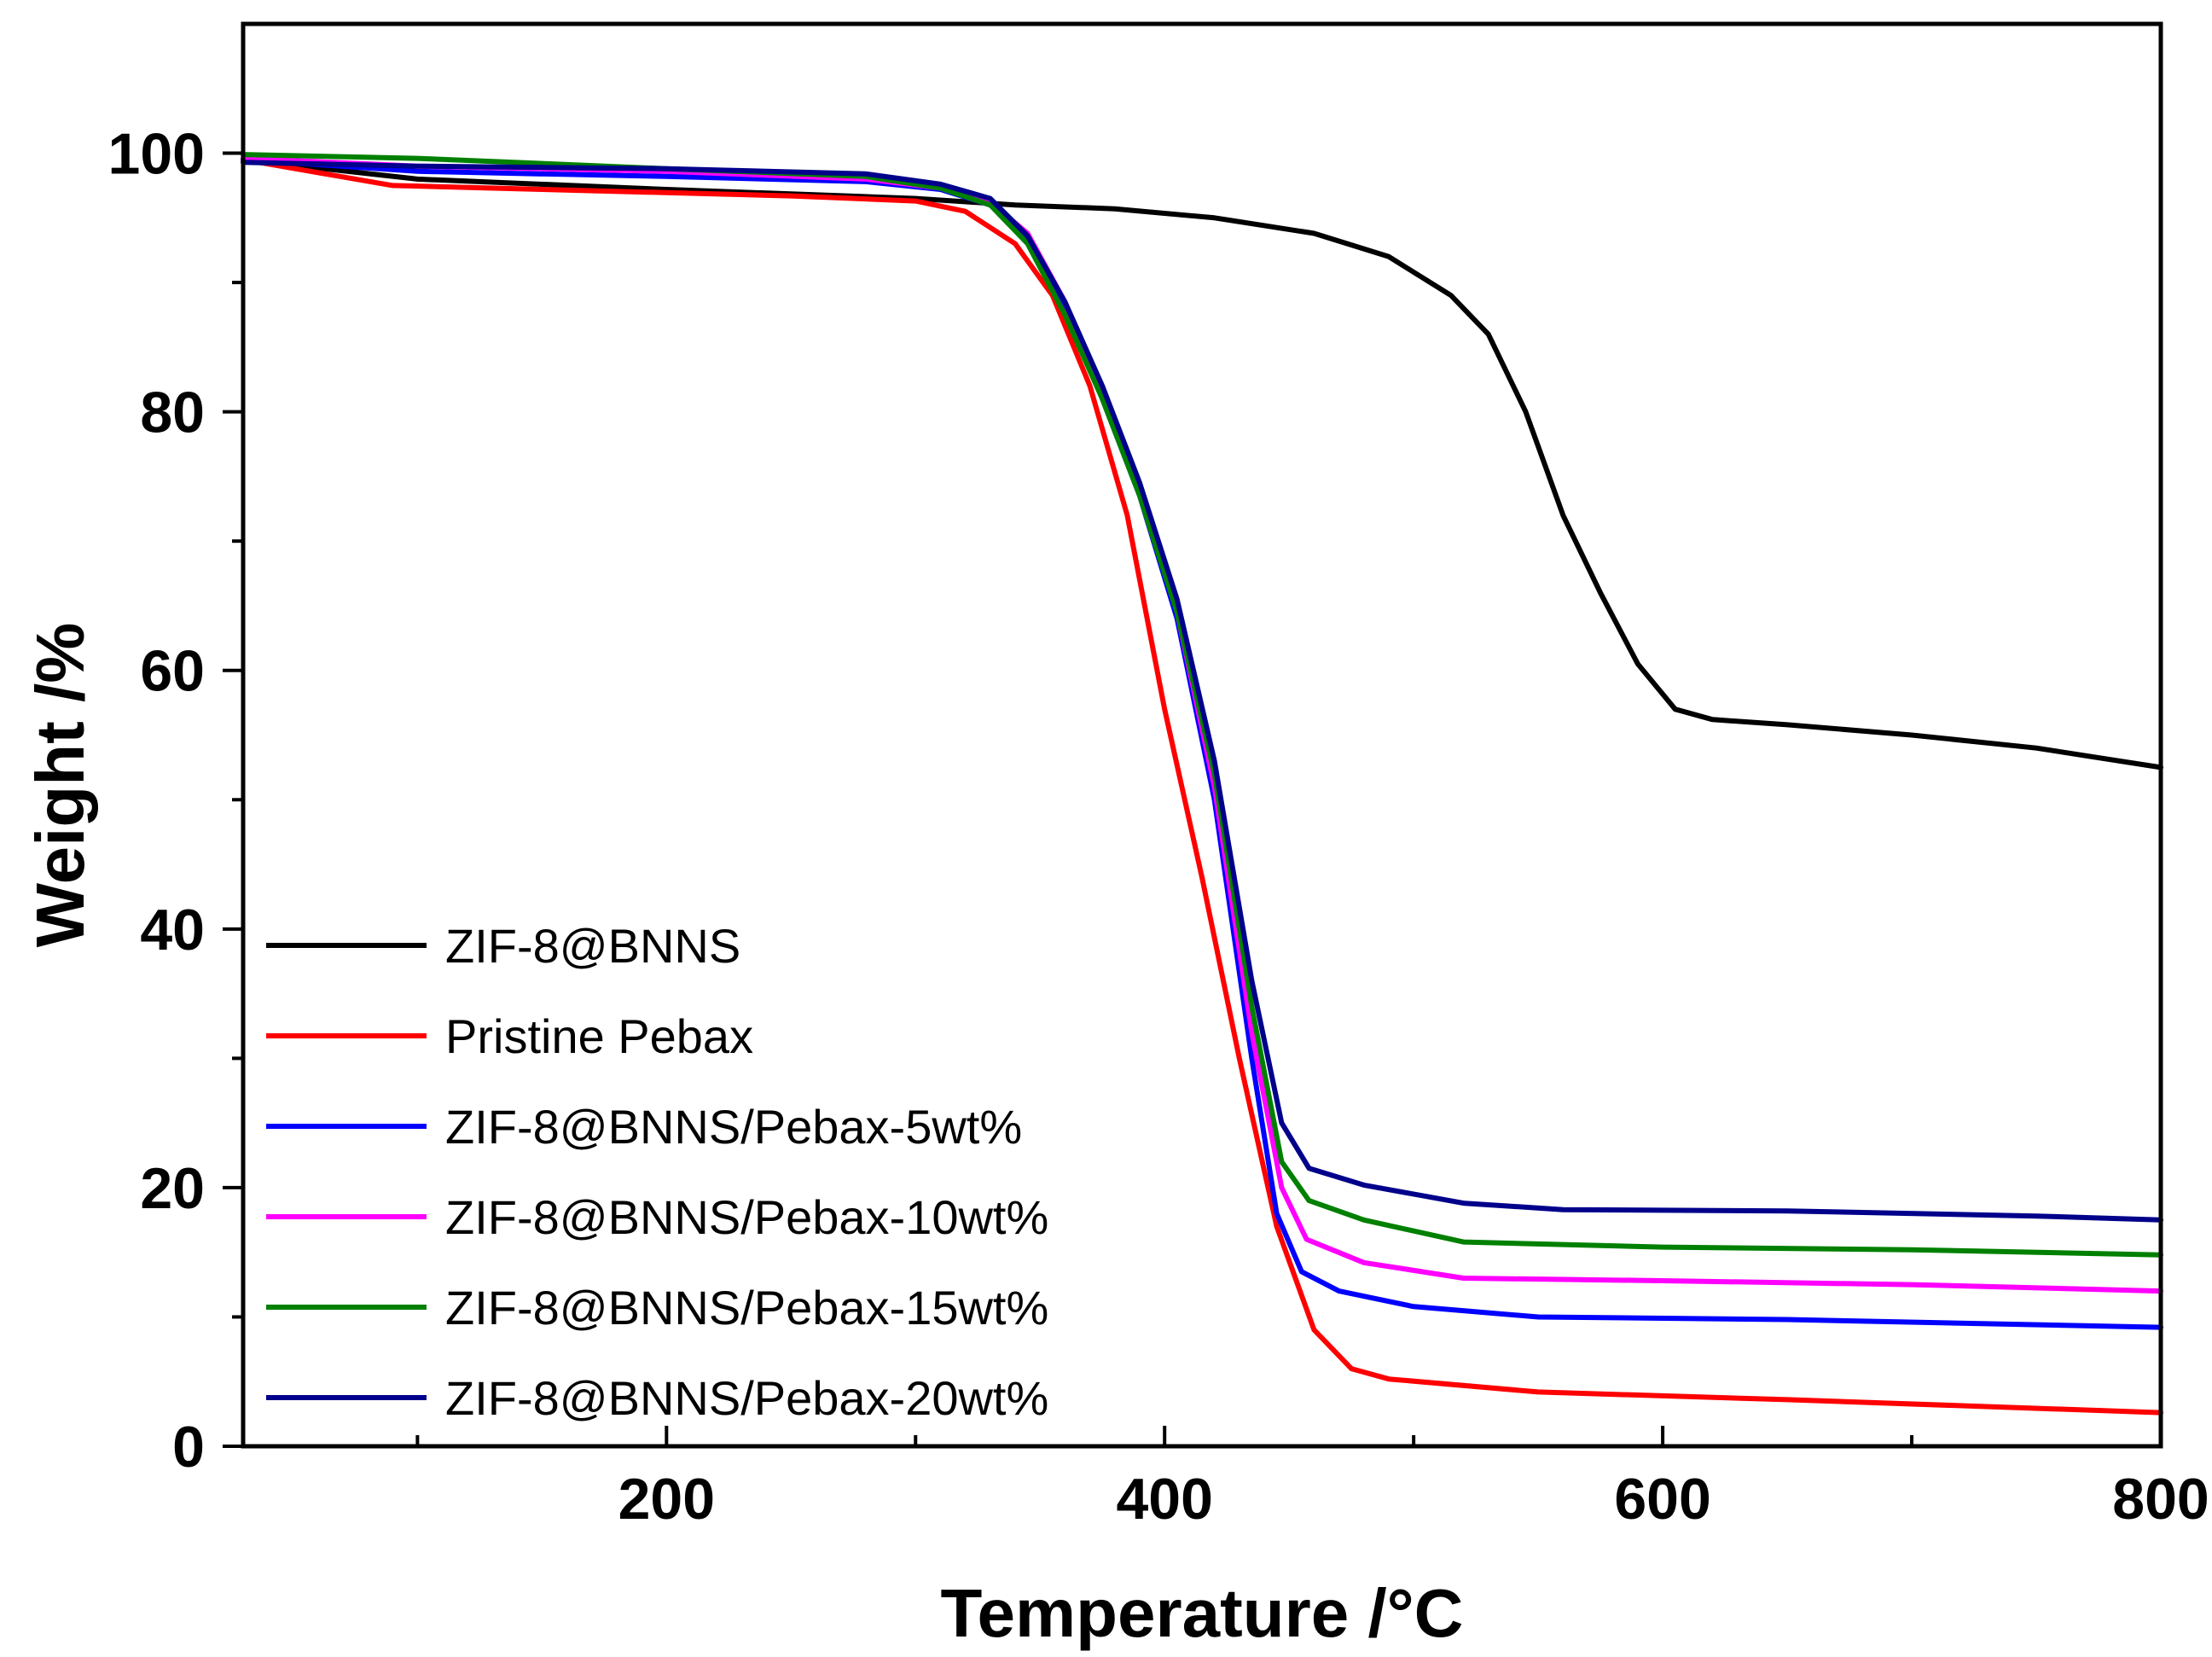 The height and width of the screenshot is (1657, 2212). I want to click on legend-label-2: Pristine Pebax, so click(599, 1036).